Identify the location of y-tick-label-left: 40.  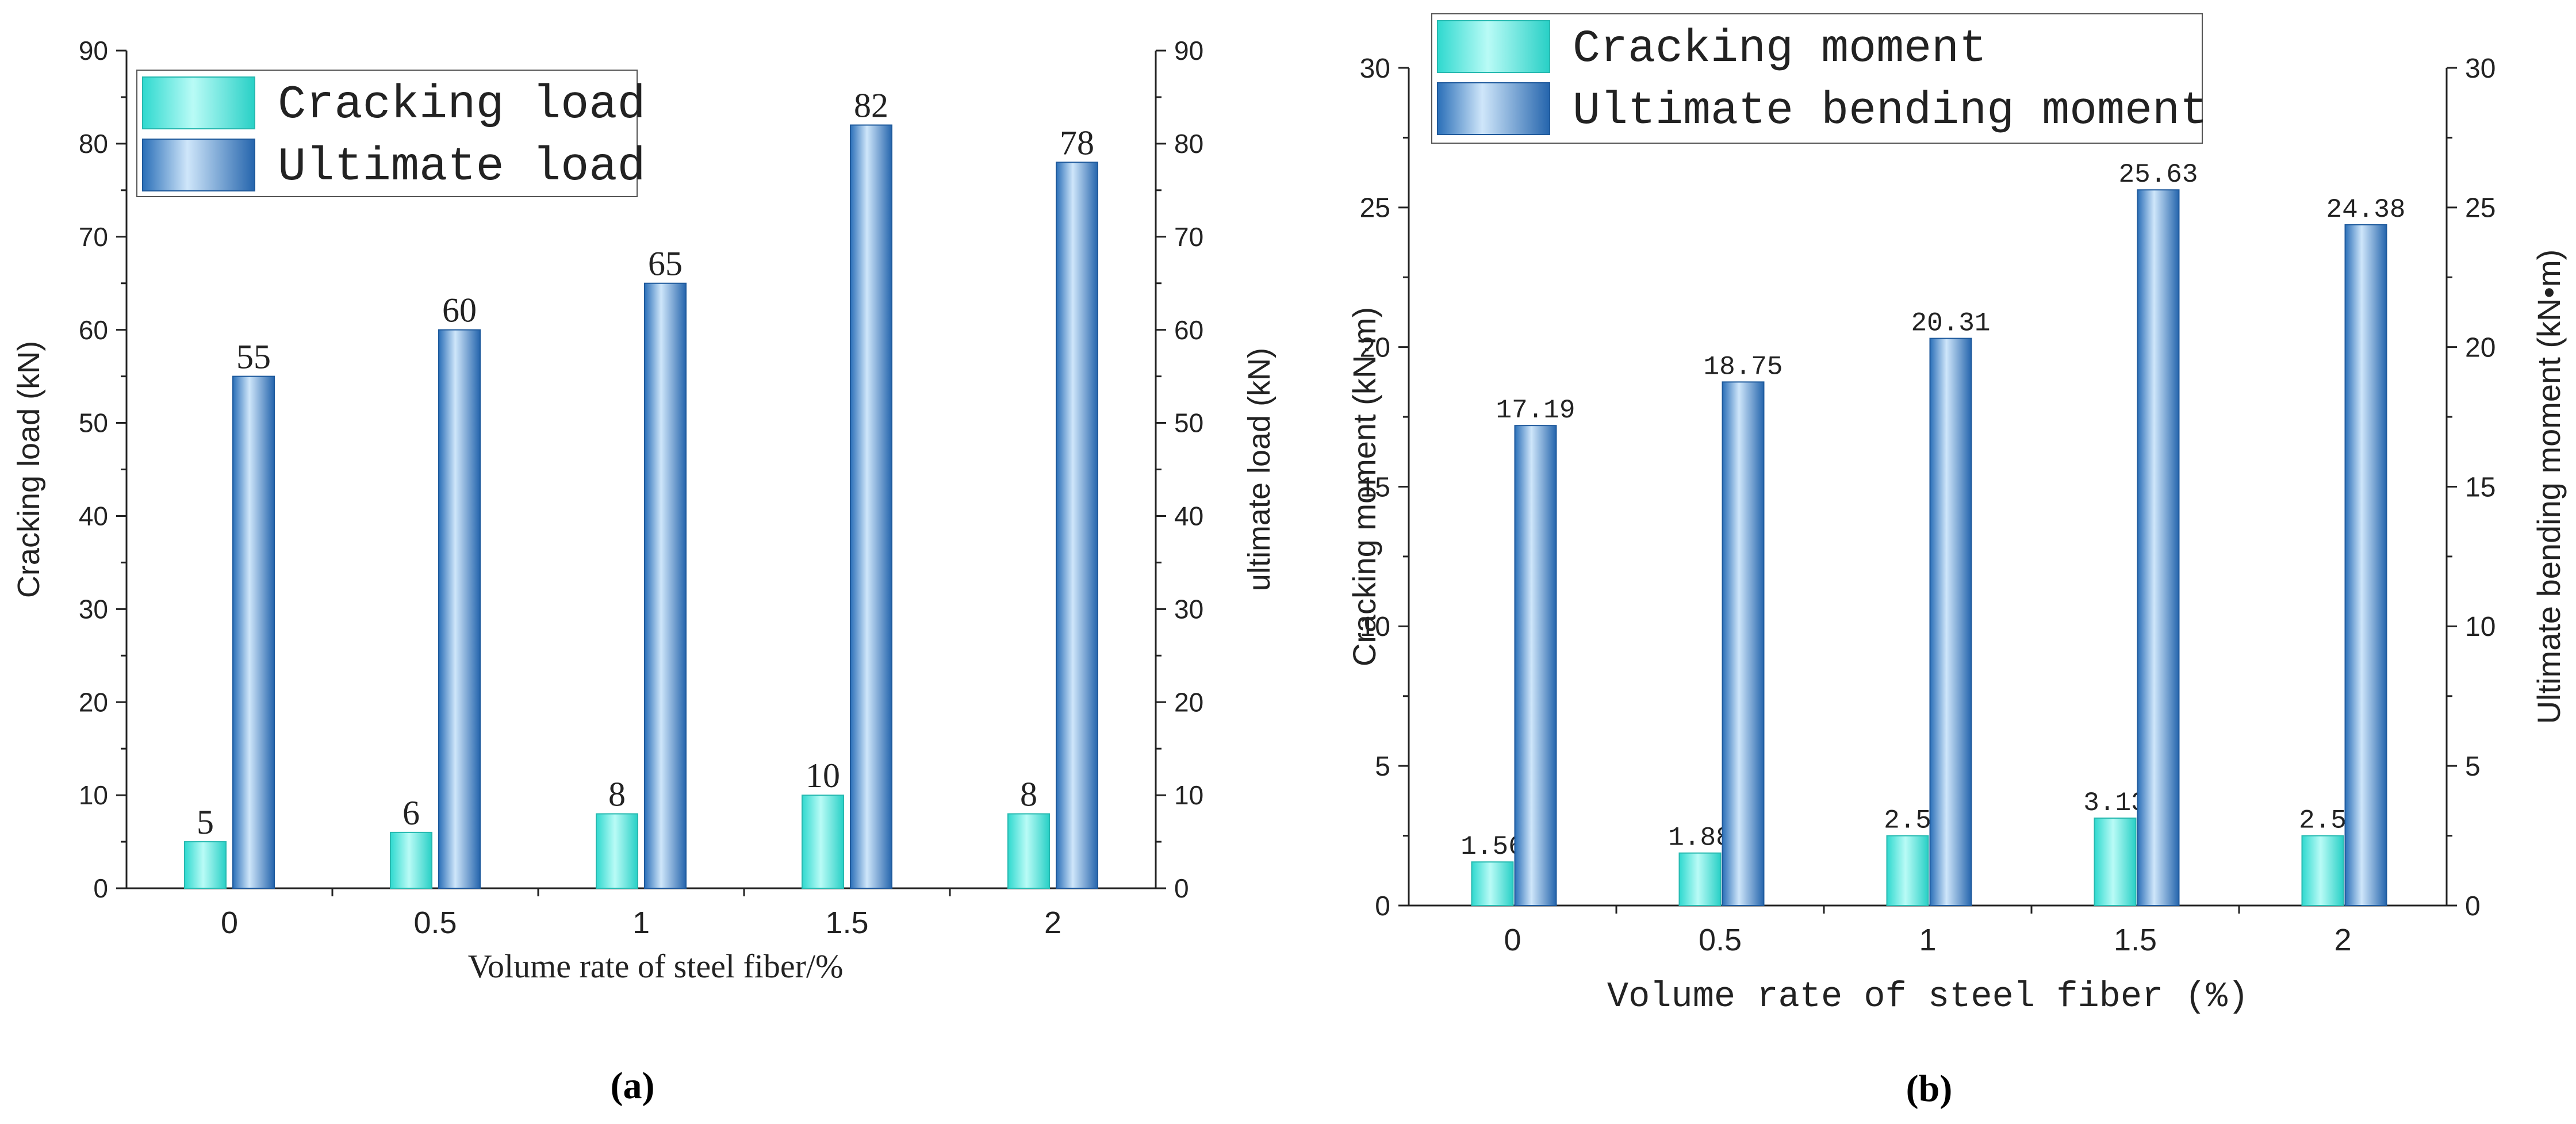
(93, 516).